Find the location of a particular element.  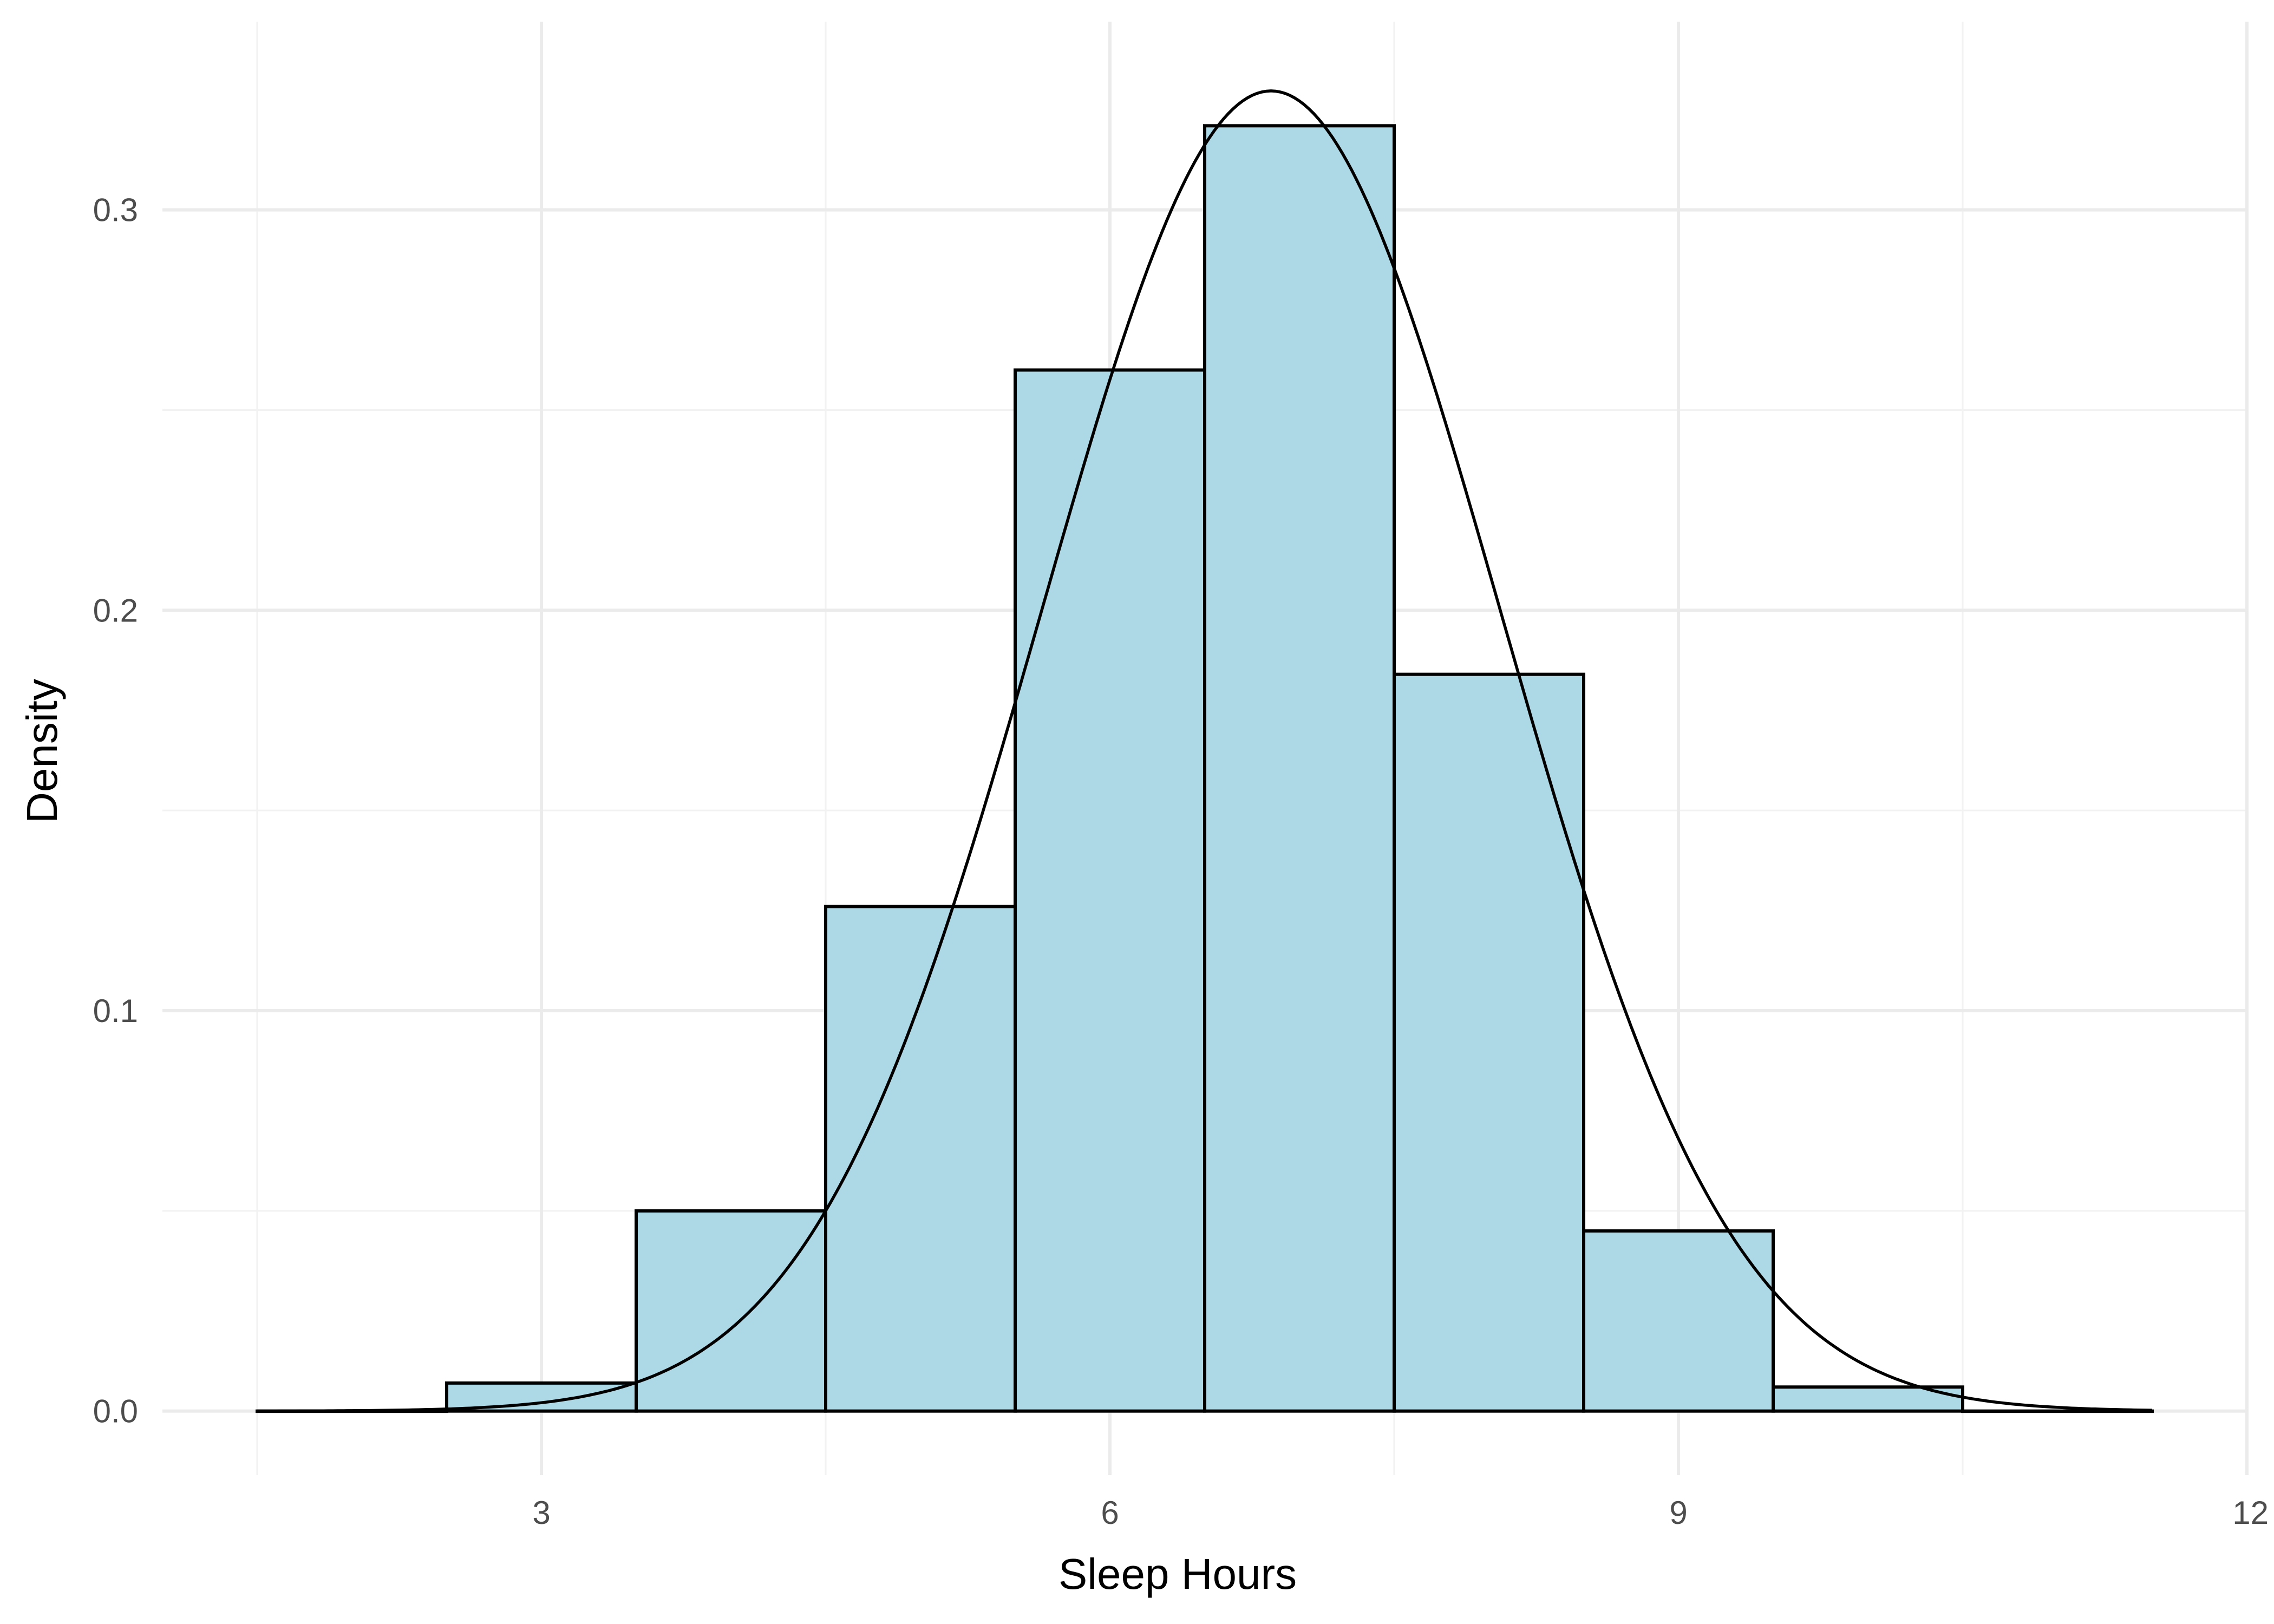

x-axis-ticks: 3 6 9 12 is located at coordinates (1401, 1513).